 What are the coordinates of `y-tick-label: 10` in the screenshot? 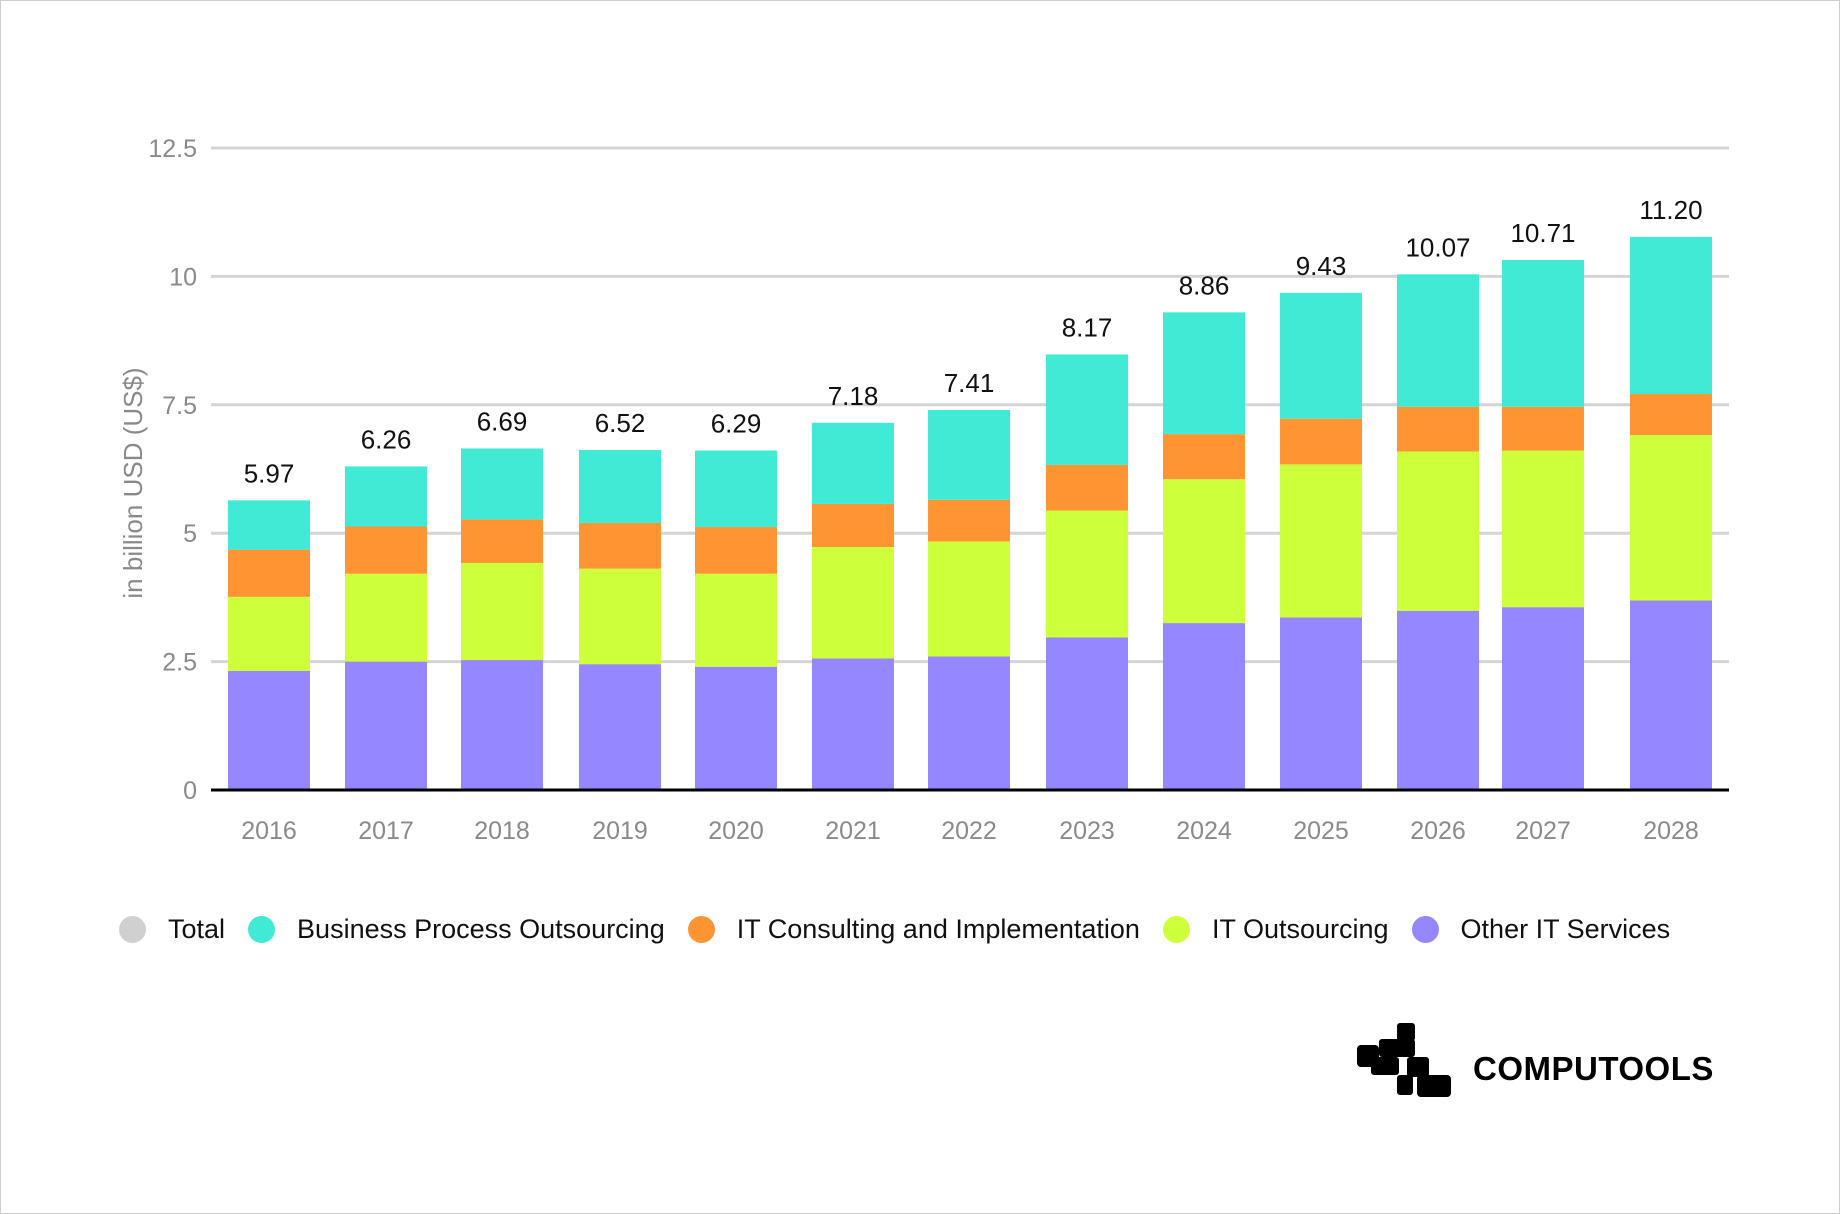 It's located at (183, 277).